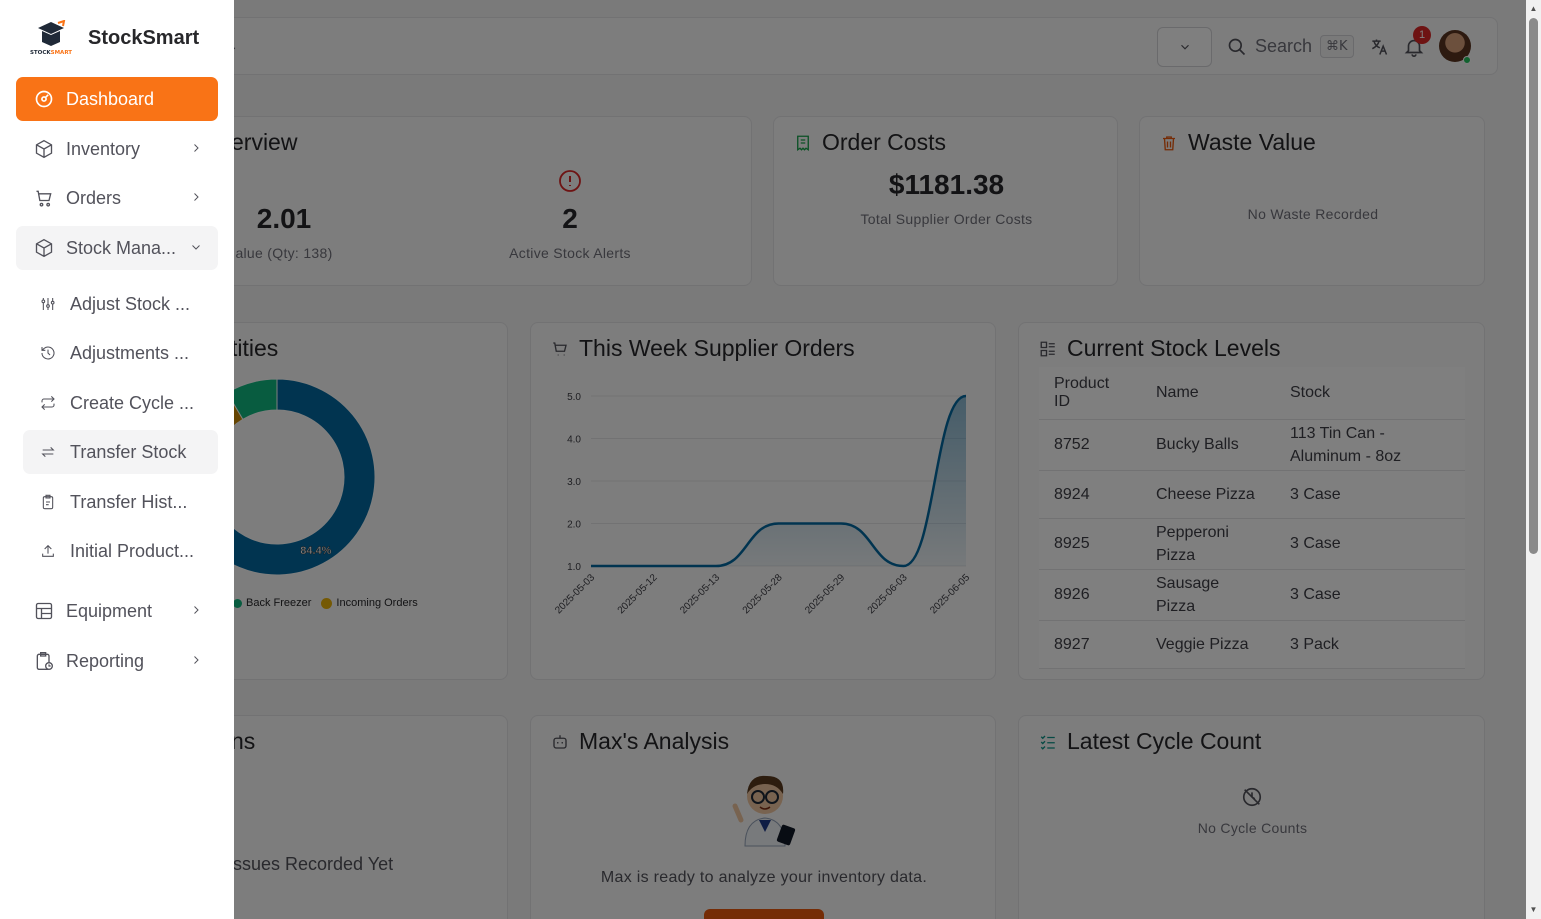 Image resolution: width=1541 pixels, height=919 pixels. I want to click on sidebar-item-orders: Orders, so click(117, 198).